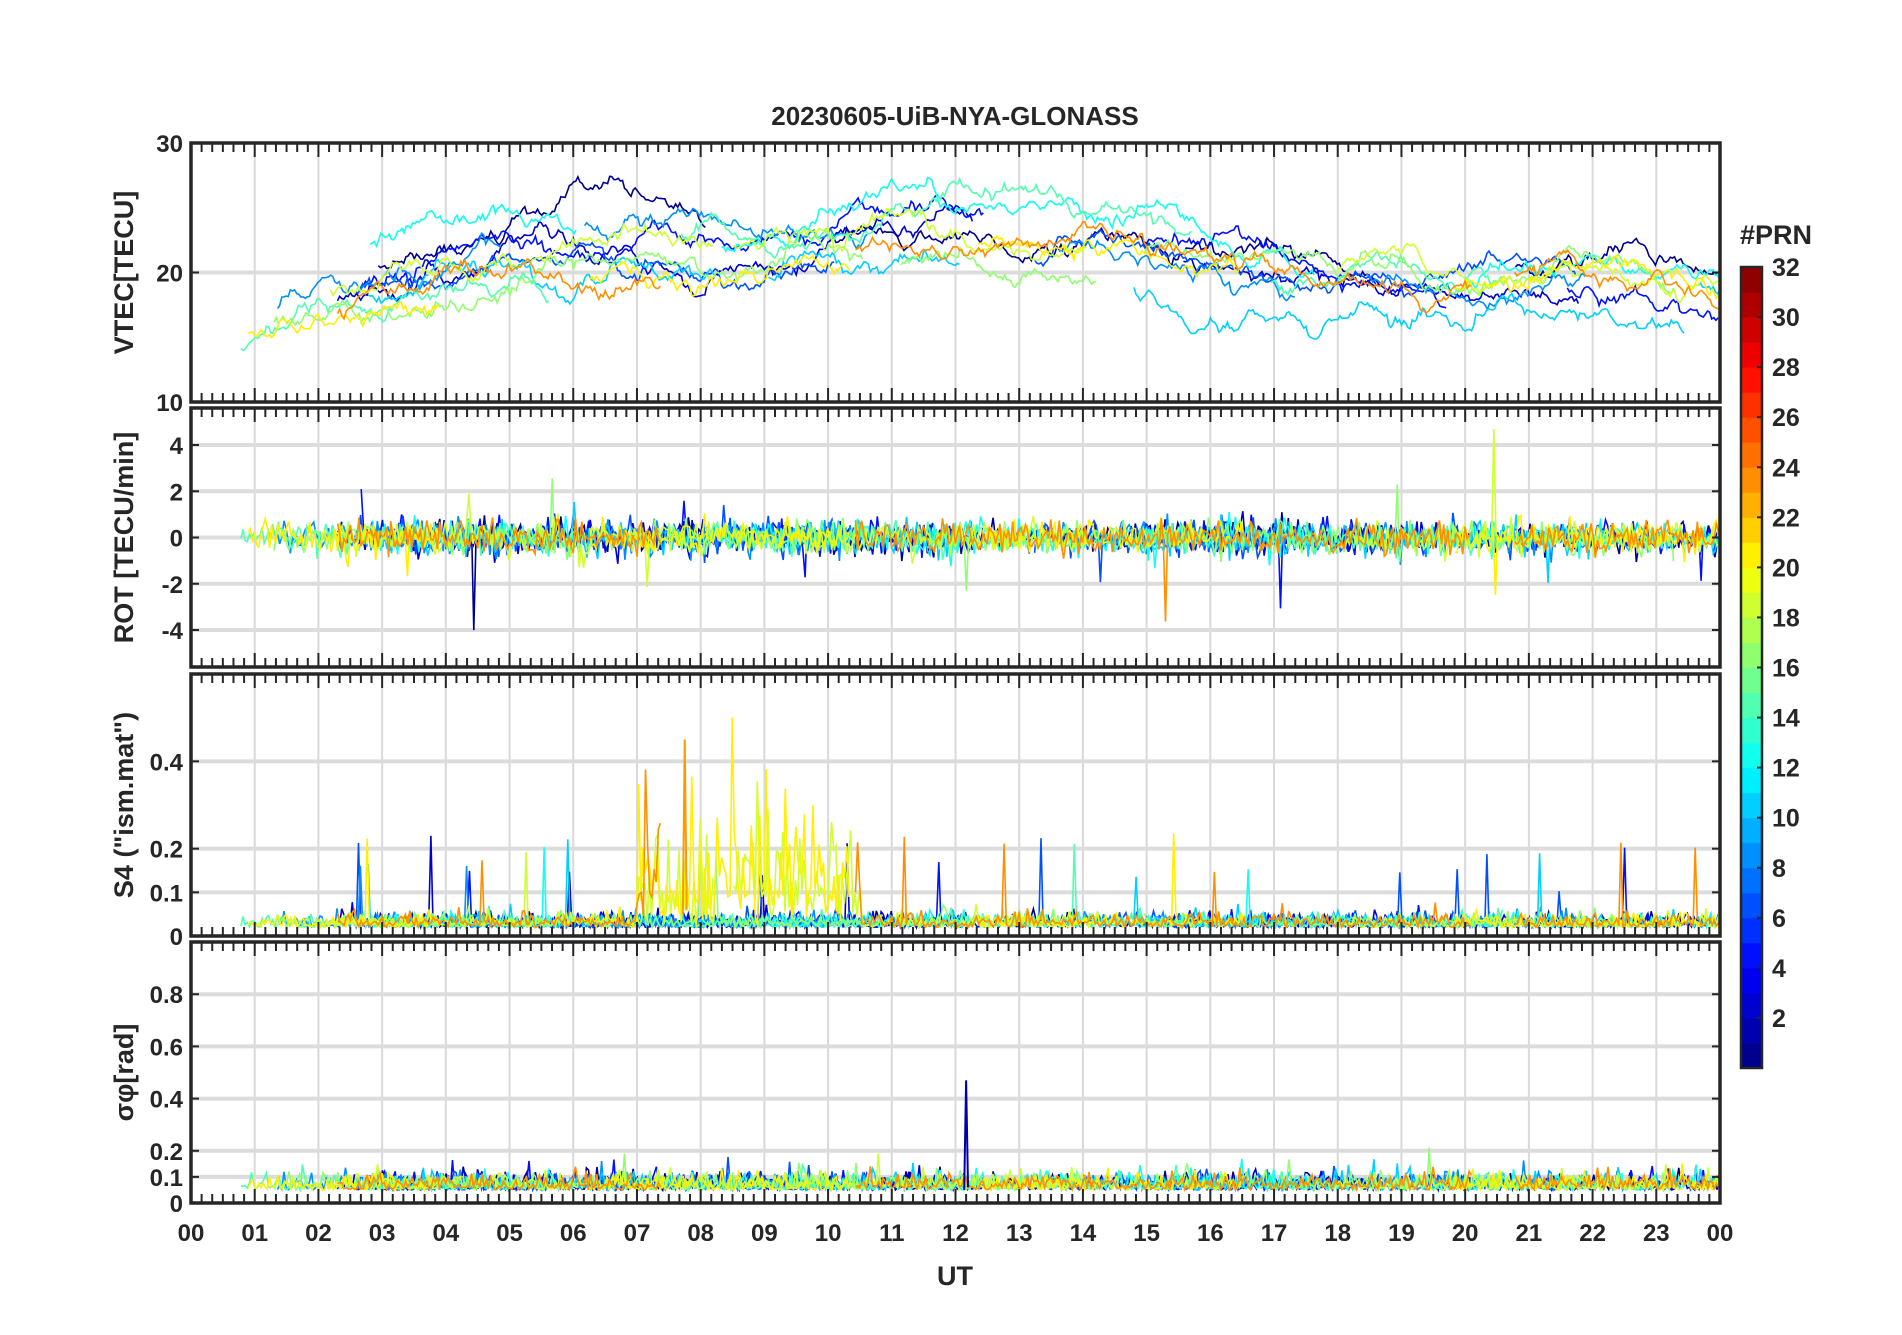  I want to click on x-tick-label: 10, so click(828, 1233).